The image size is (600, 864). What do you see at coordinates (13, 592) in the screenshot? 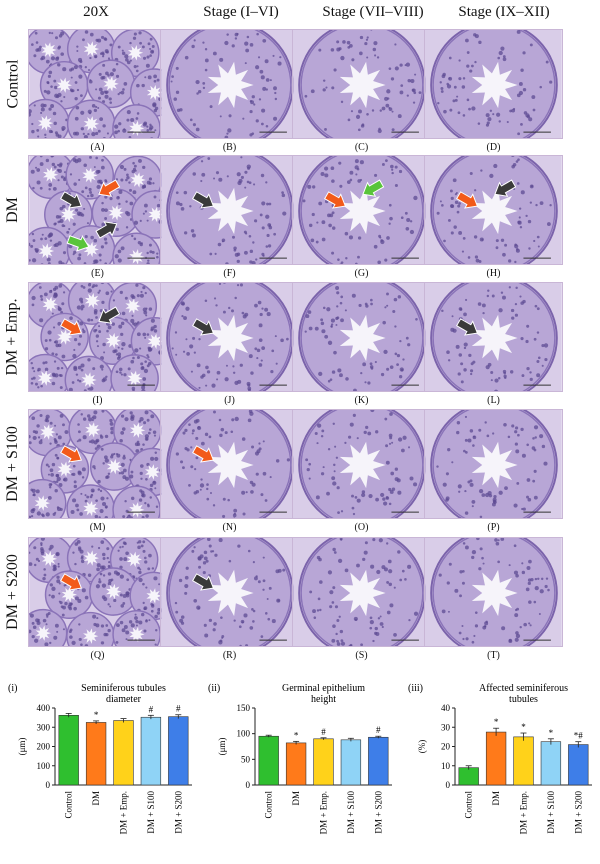
I see `row-header-dm-s200: DM + S200` at bounding box center [13, 592].